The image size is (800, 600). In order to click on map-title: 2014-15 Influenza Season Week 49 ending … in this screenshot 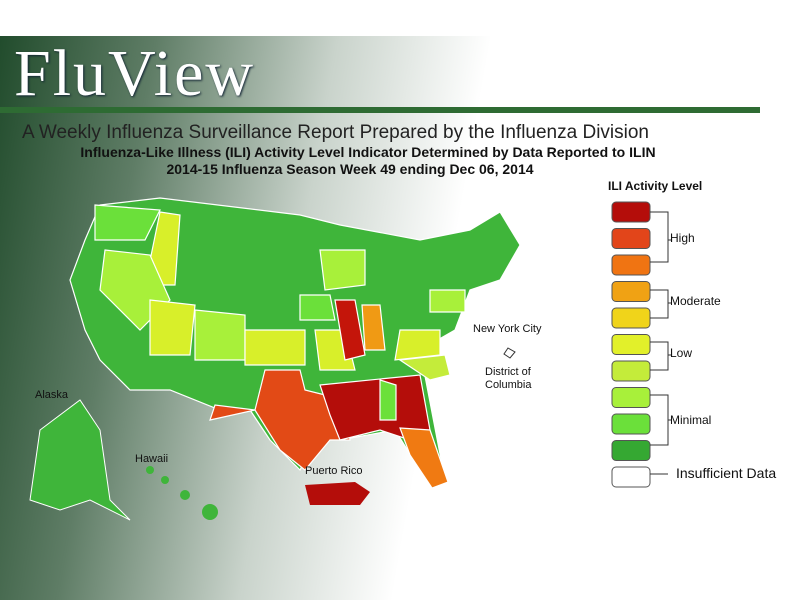, I will do `click(350, 169)`.